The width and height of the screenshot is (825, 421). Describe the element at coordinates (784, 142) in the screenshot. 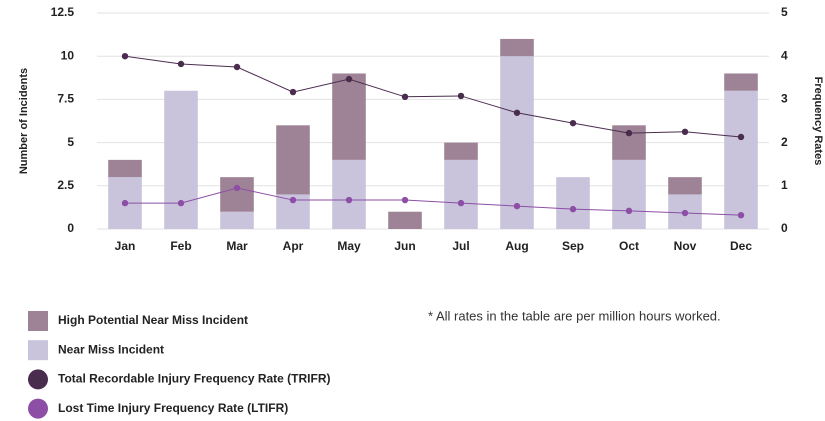

I see `y2-tick-label: 2` at that location.